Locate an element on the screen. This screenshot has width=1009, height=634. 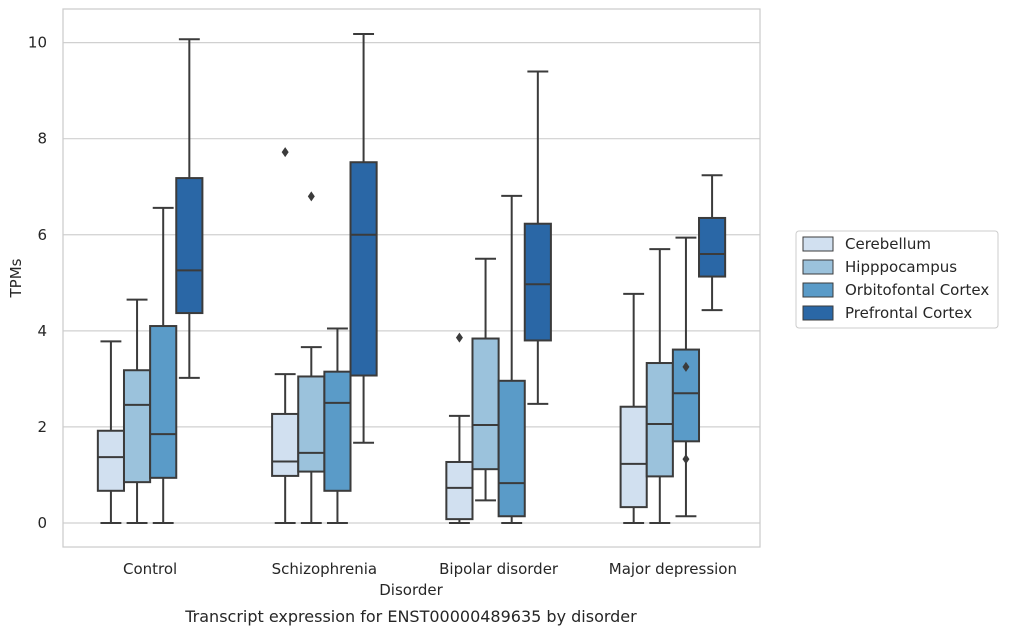
x-tick-label: Bipolar disorder is located at coordinates (499, 569).